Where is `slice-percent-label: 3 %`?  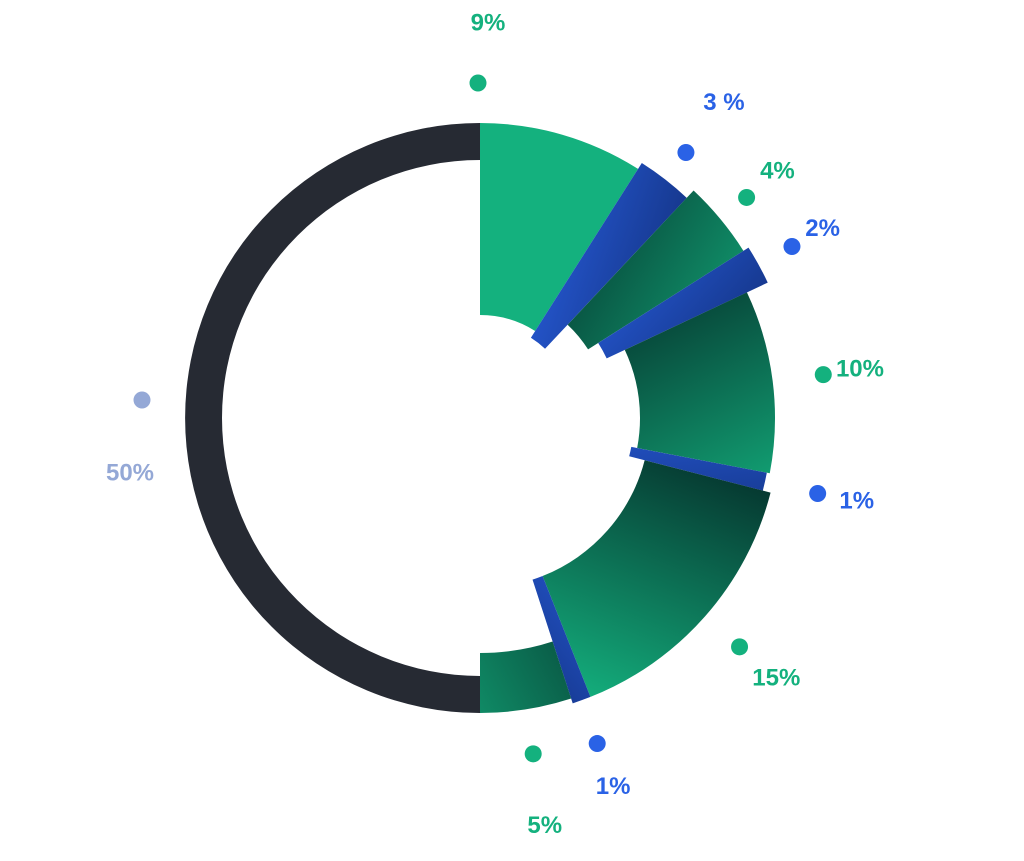 slice-percent-label: 3 % is located at coordinates (723, 102).